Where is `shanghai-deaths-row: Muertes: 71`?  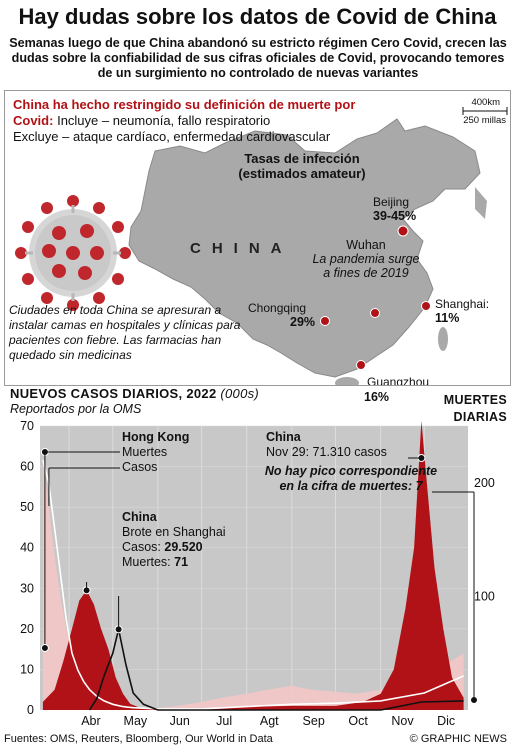 shanghai-deaths-row: Muertes: 71 is located at coordinates (174, 562).